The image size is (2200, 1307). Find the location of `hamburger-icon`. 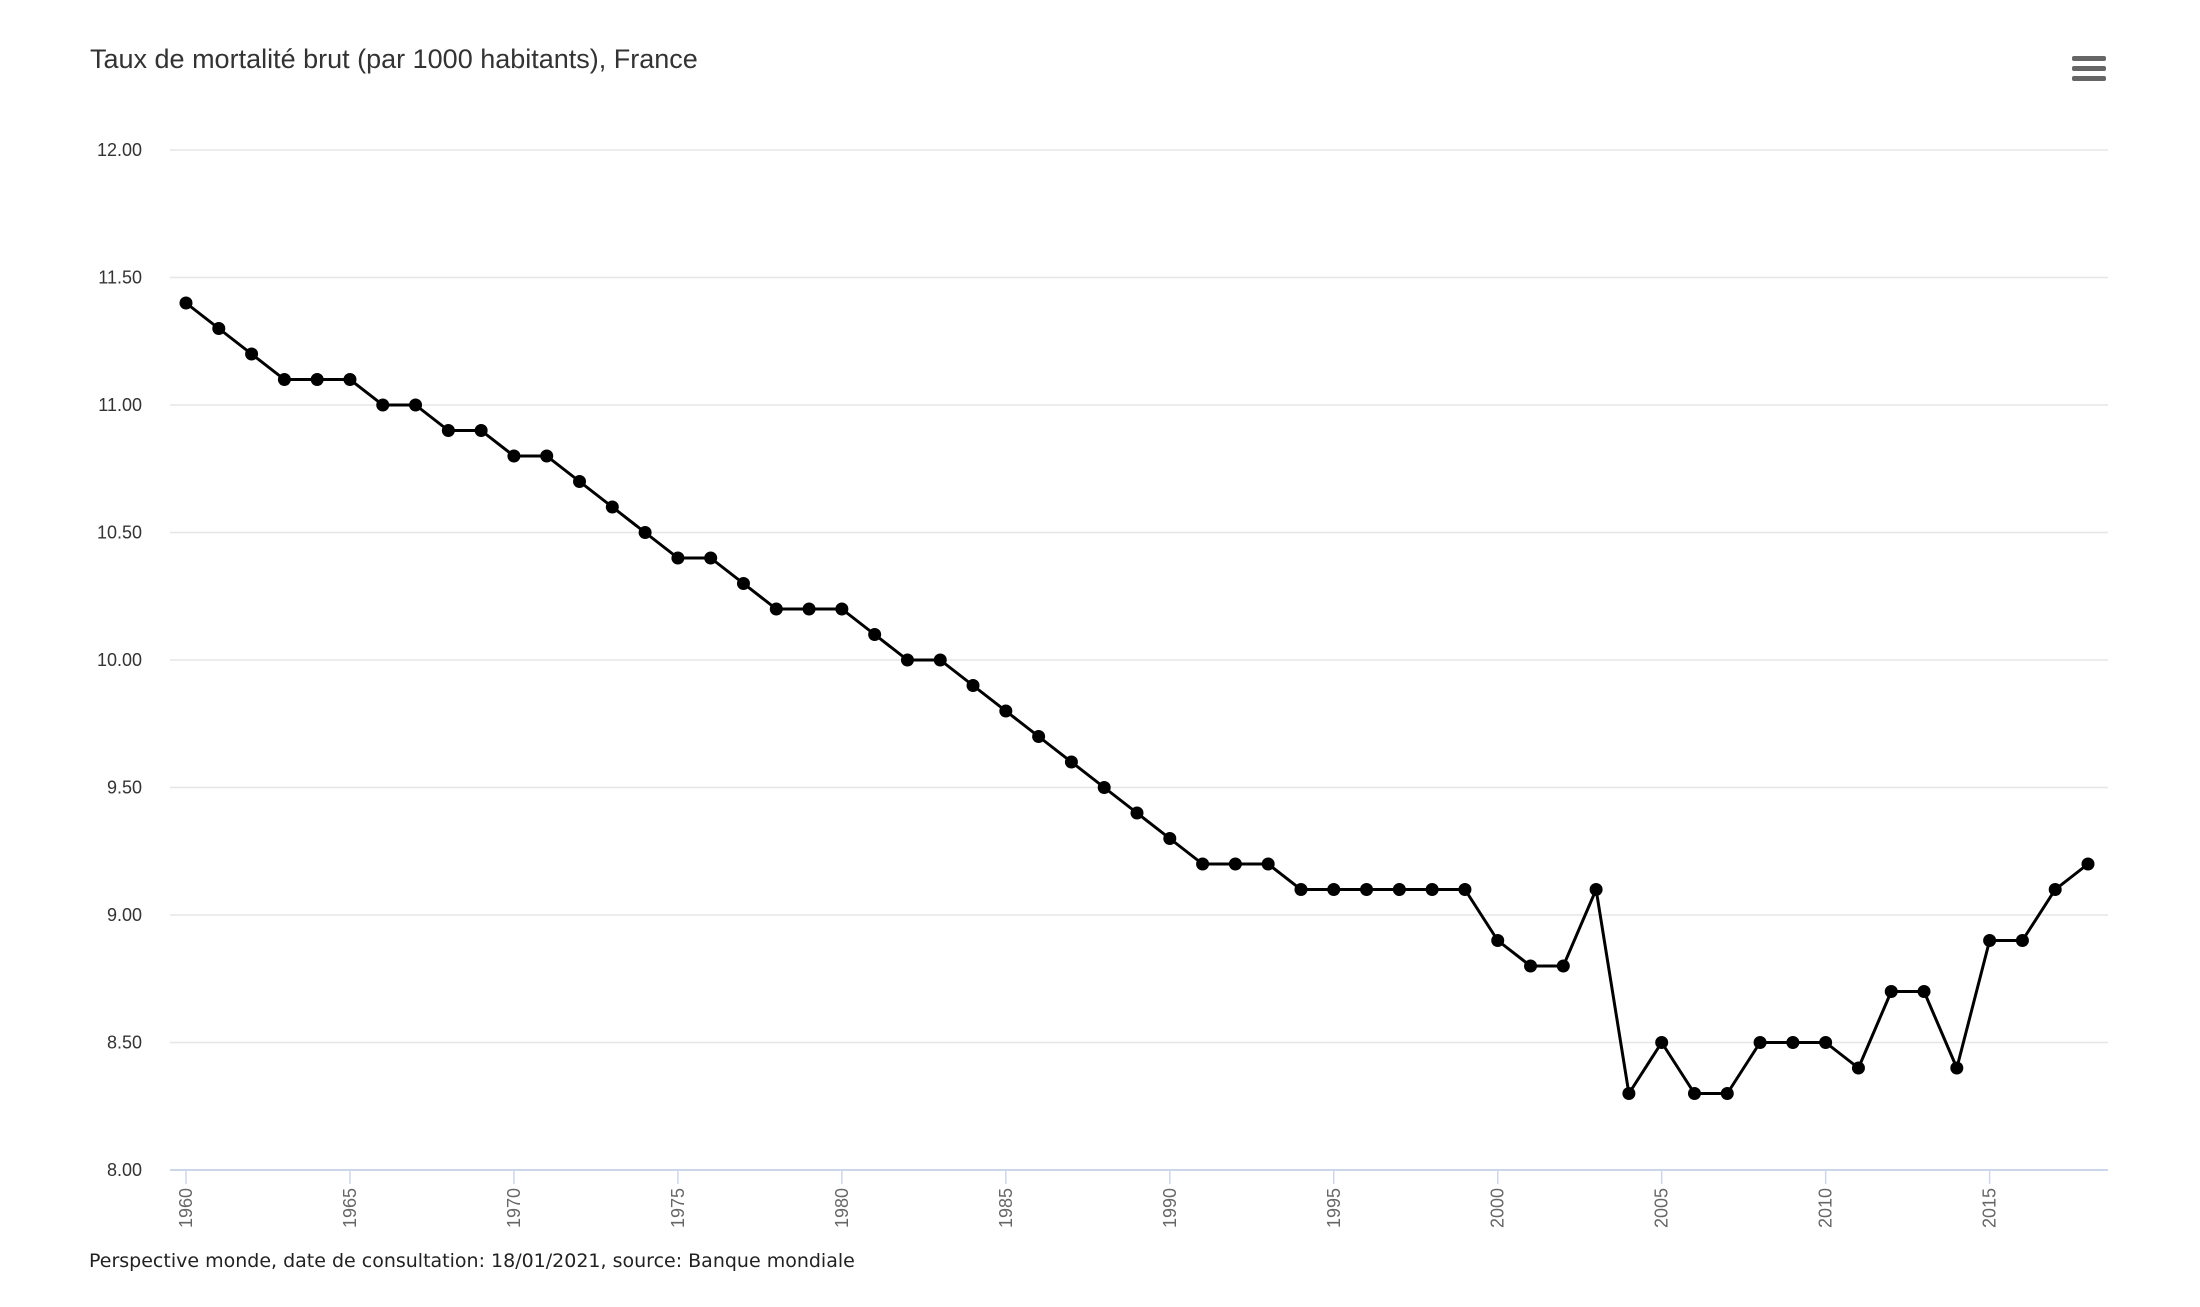

hamburger-icon is located at coordinates (2089, 58).